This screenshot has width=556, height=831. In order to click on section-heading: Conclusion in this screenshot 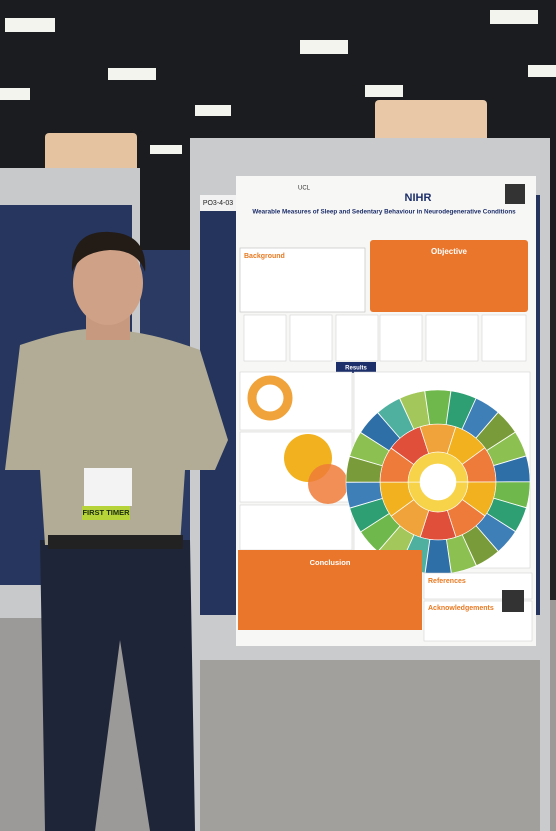, I will do `click(330, 562)`.